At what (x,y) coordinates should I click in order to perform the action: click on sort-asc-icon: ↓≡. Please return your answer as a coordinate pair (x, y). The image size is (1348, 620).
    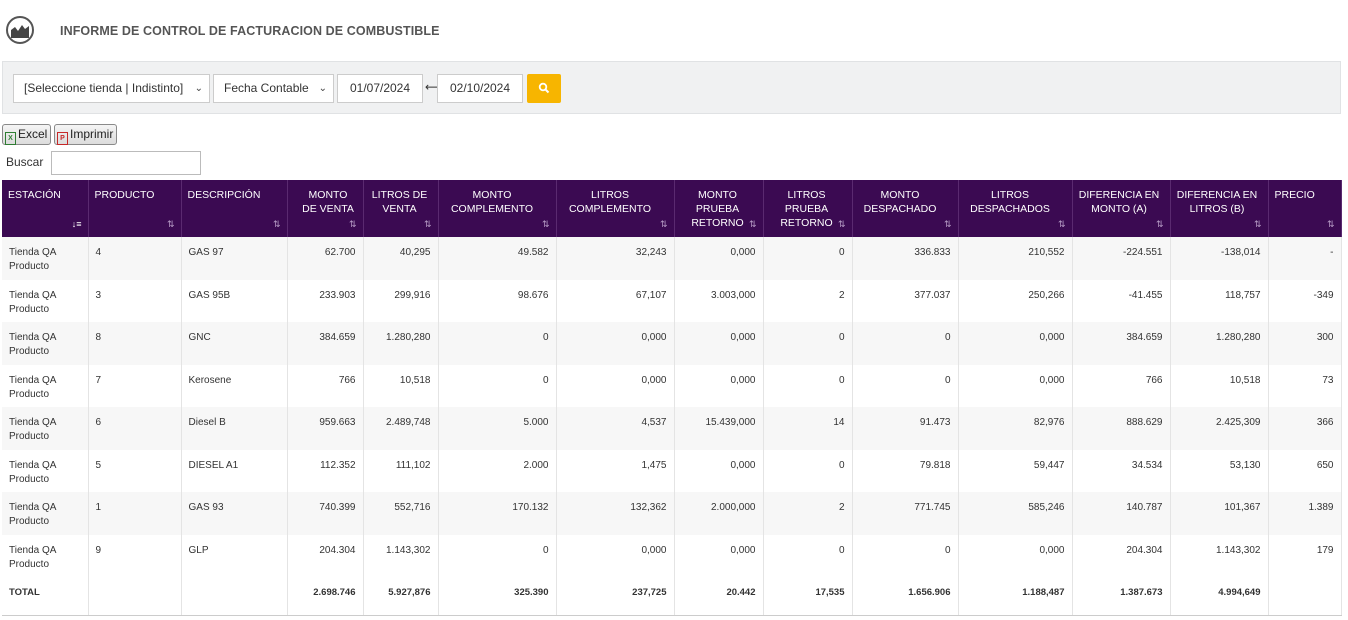
    Looking at the image, I should click on (76, 224).